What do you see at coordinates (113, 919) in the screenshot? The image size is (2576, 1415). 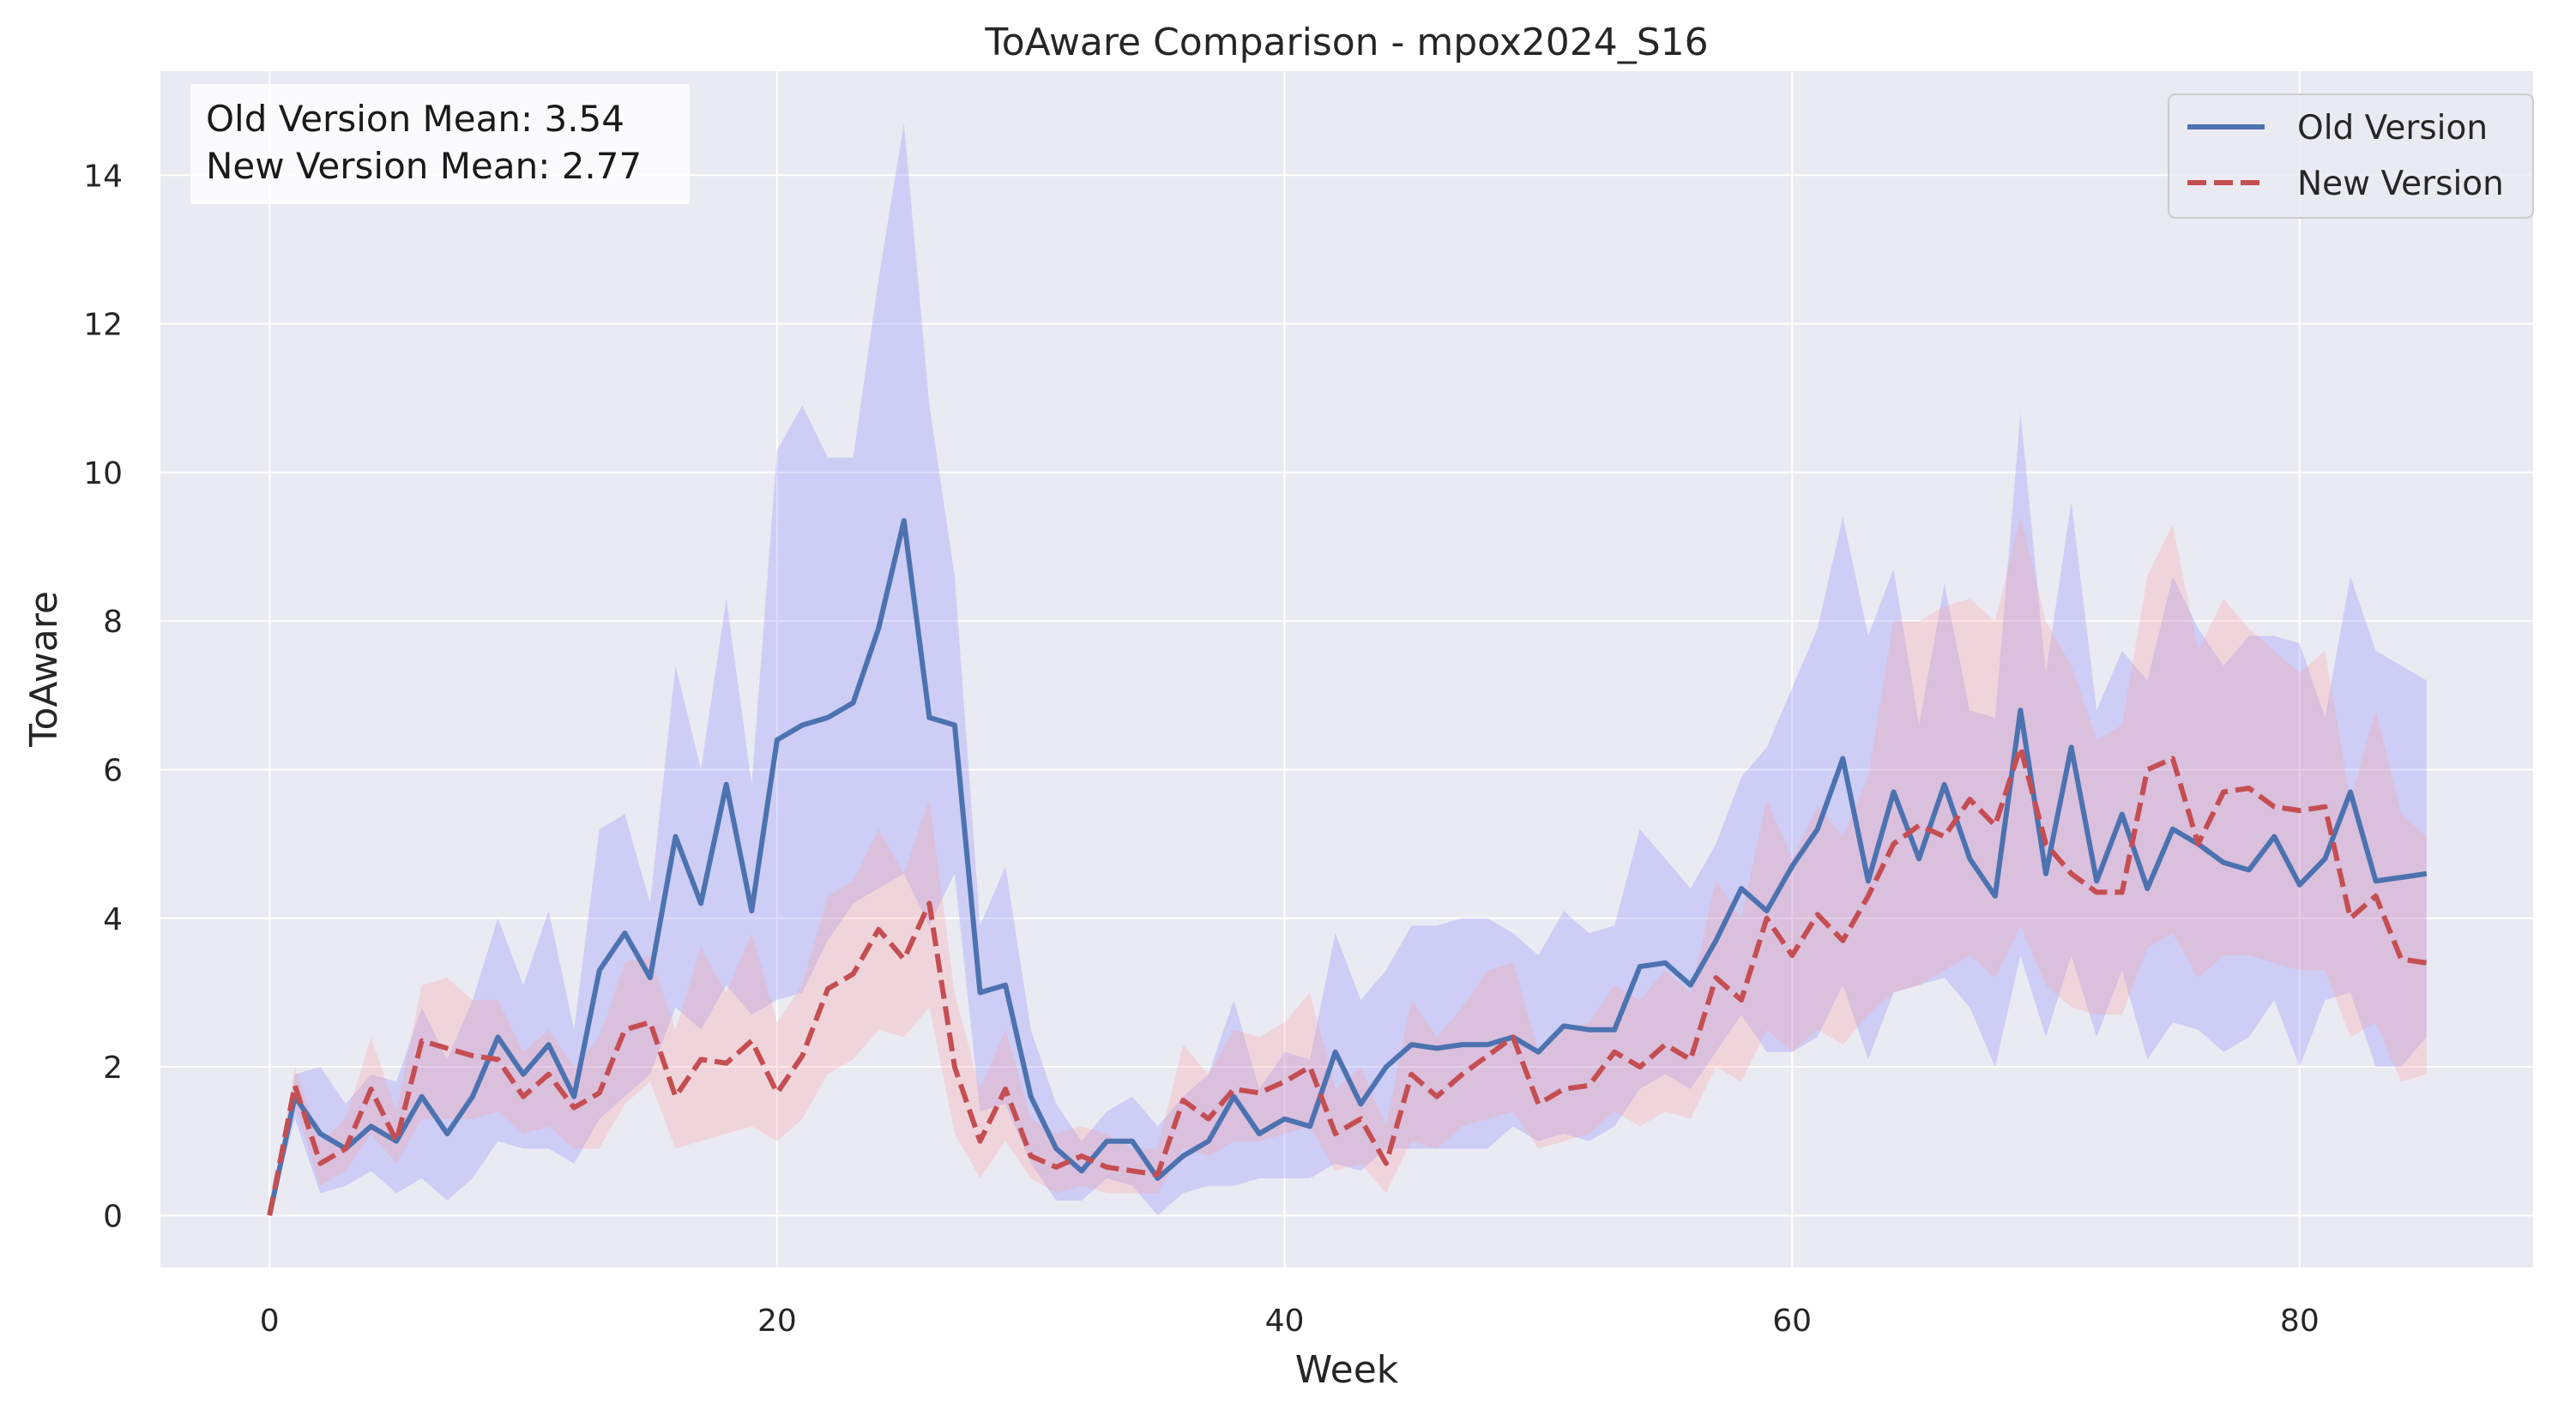 I see `y-tick-label: 4` at bounding box center [113, 919].